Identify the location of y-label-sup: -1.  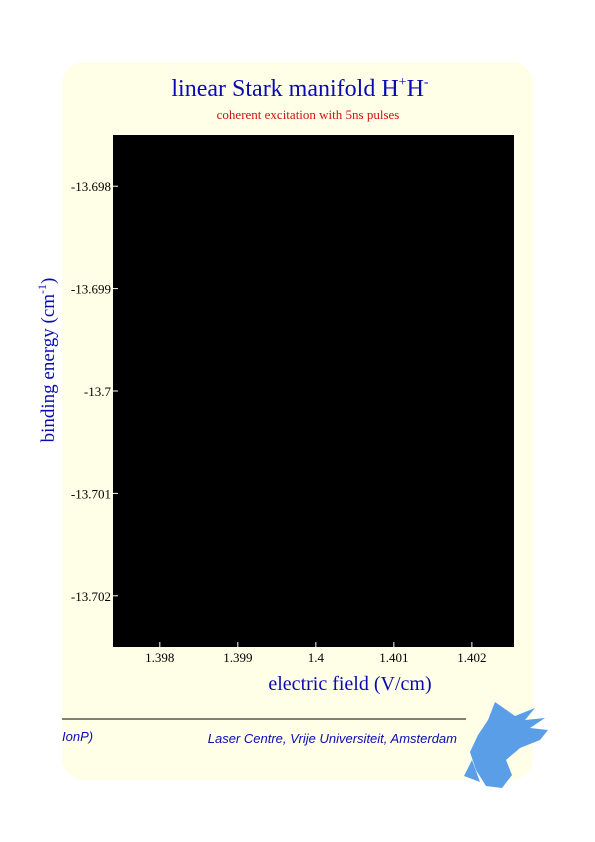
(42, 289).